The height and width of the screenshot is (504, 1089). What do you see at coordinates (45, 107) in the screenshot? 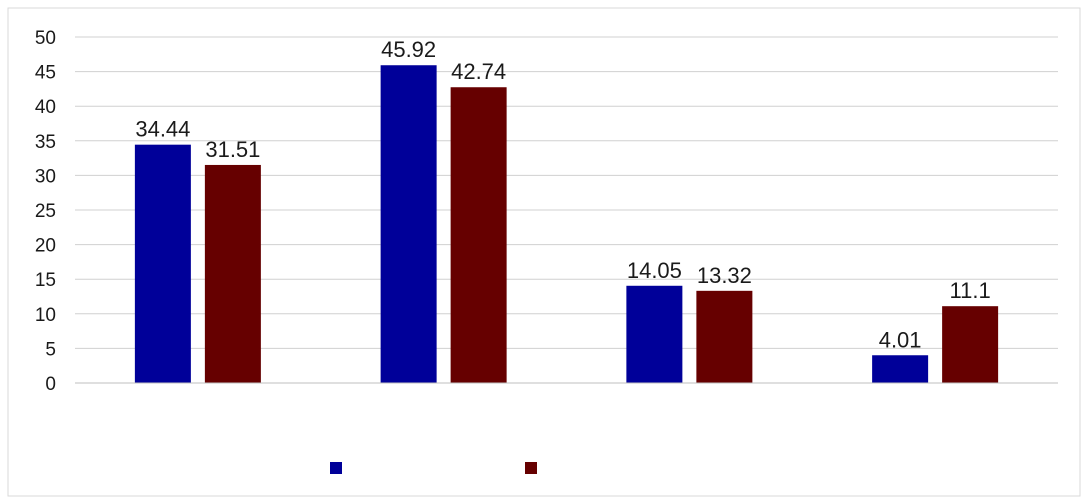
I see `y-tick-label: 40` at bounding box center [45, 107].